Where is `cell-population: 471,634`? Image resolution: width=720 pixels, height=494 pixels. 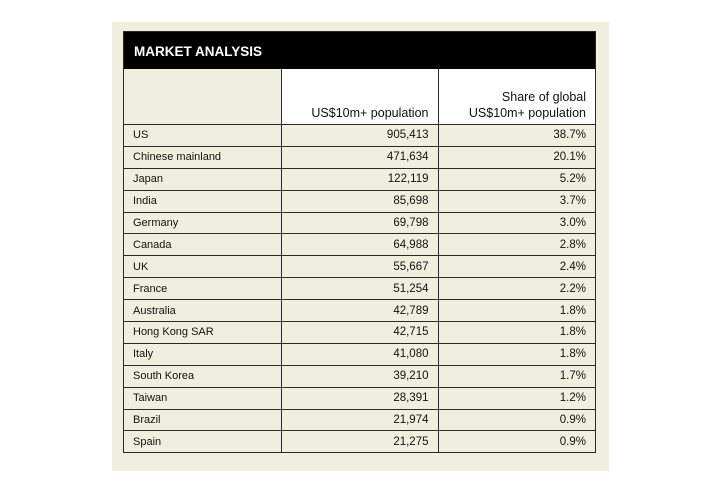 cell-population: 471,634 is located at coordinates (359, 157).